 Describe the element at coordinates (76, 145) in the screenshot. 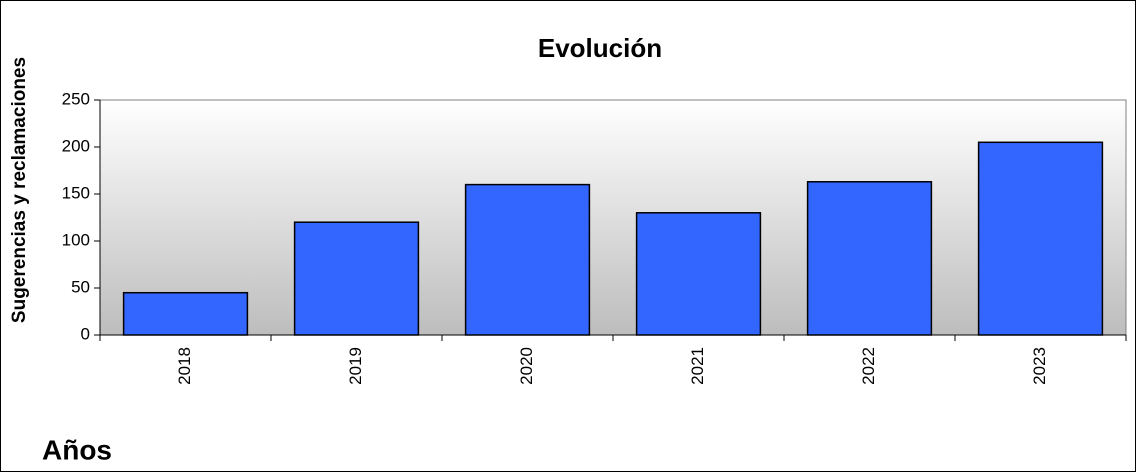

I see `y-tick-label: 200` at that location.